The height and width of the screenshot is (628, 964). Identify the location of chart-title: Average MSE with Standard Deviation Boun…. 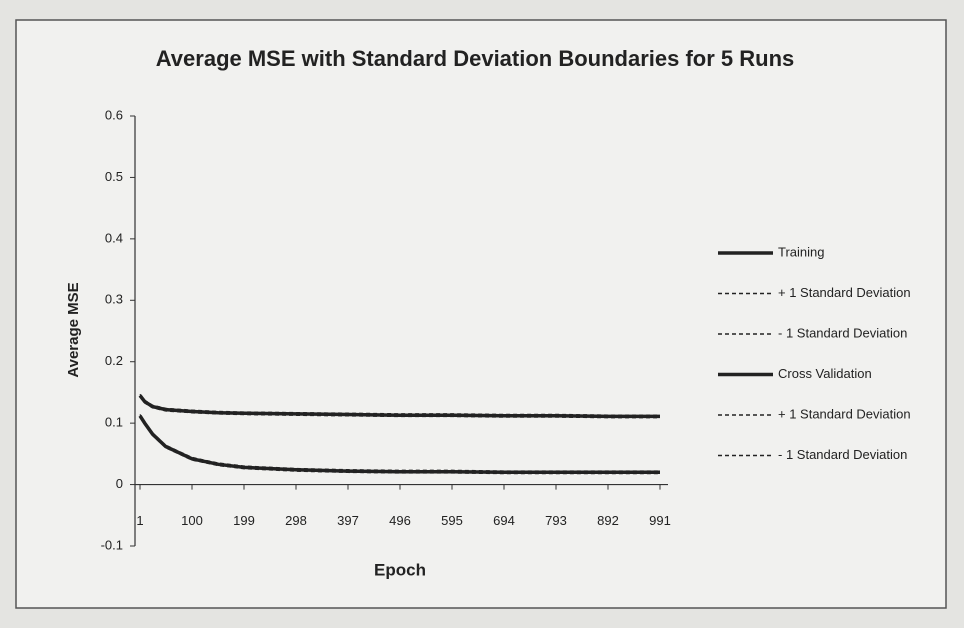
(475, 58).